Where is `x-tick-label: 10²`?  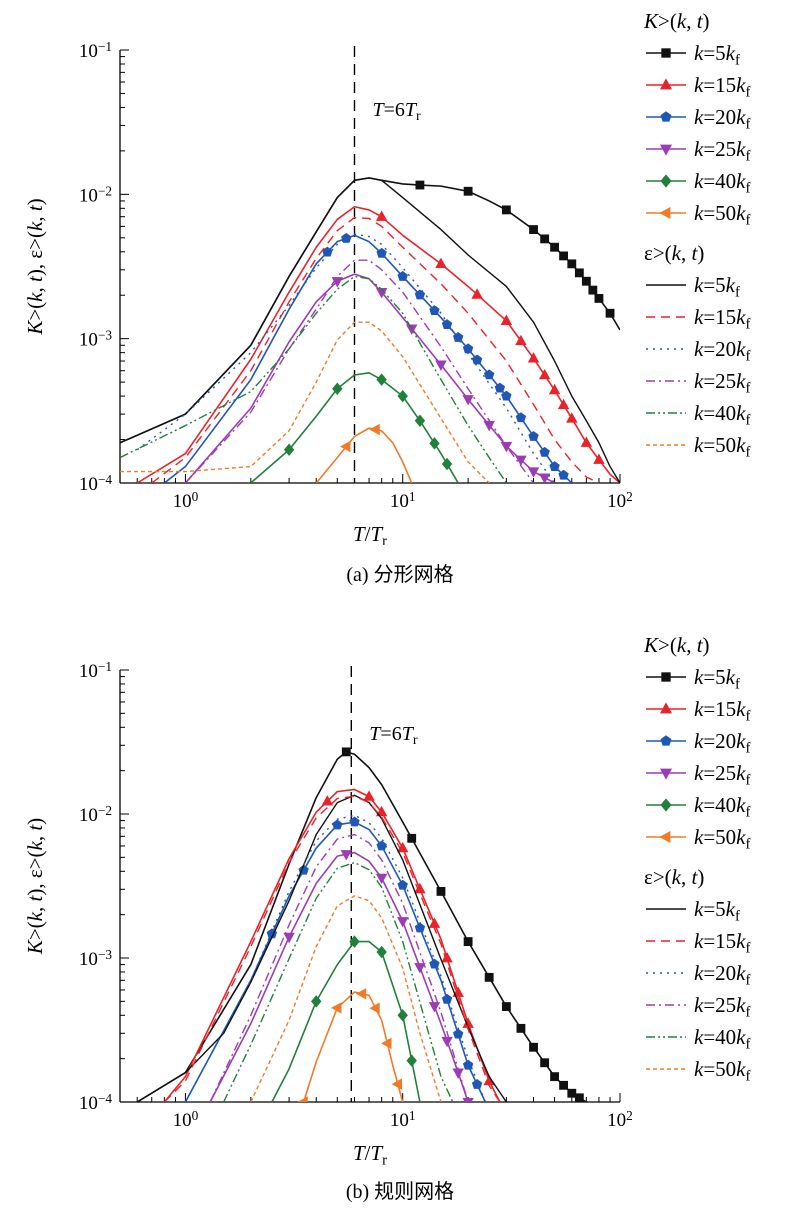
x-tick-label: 10² is located at coordinates (620, 1119).